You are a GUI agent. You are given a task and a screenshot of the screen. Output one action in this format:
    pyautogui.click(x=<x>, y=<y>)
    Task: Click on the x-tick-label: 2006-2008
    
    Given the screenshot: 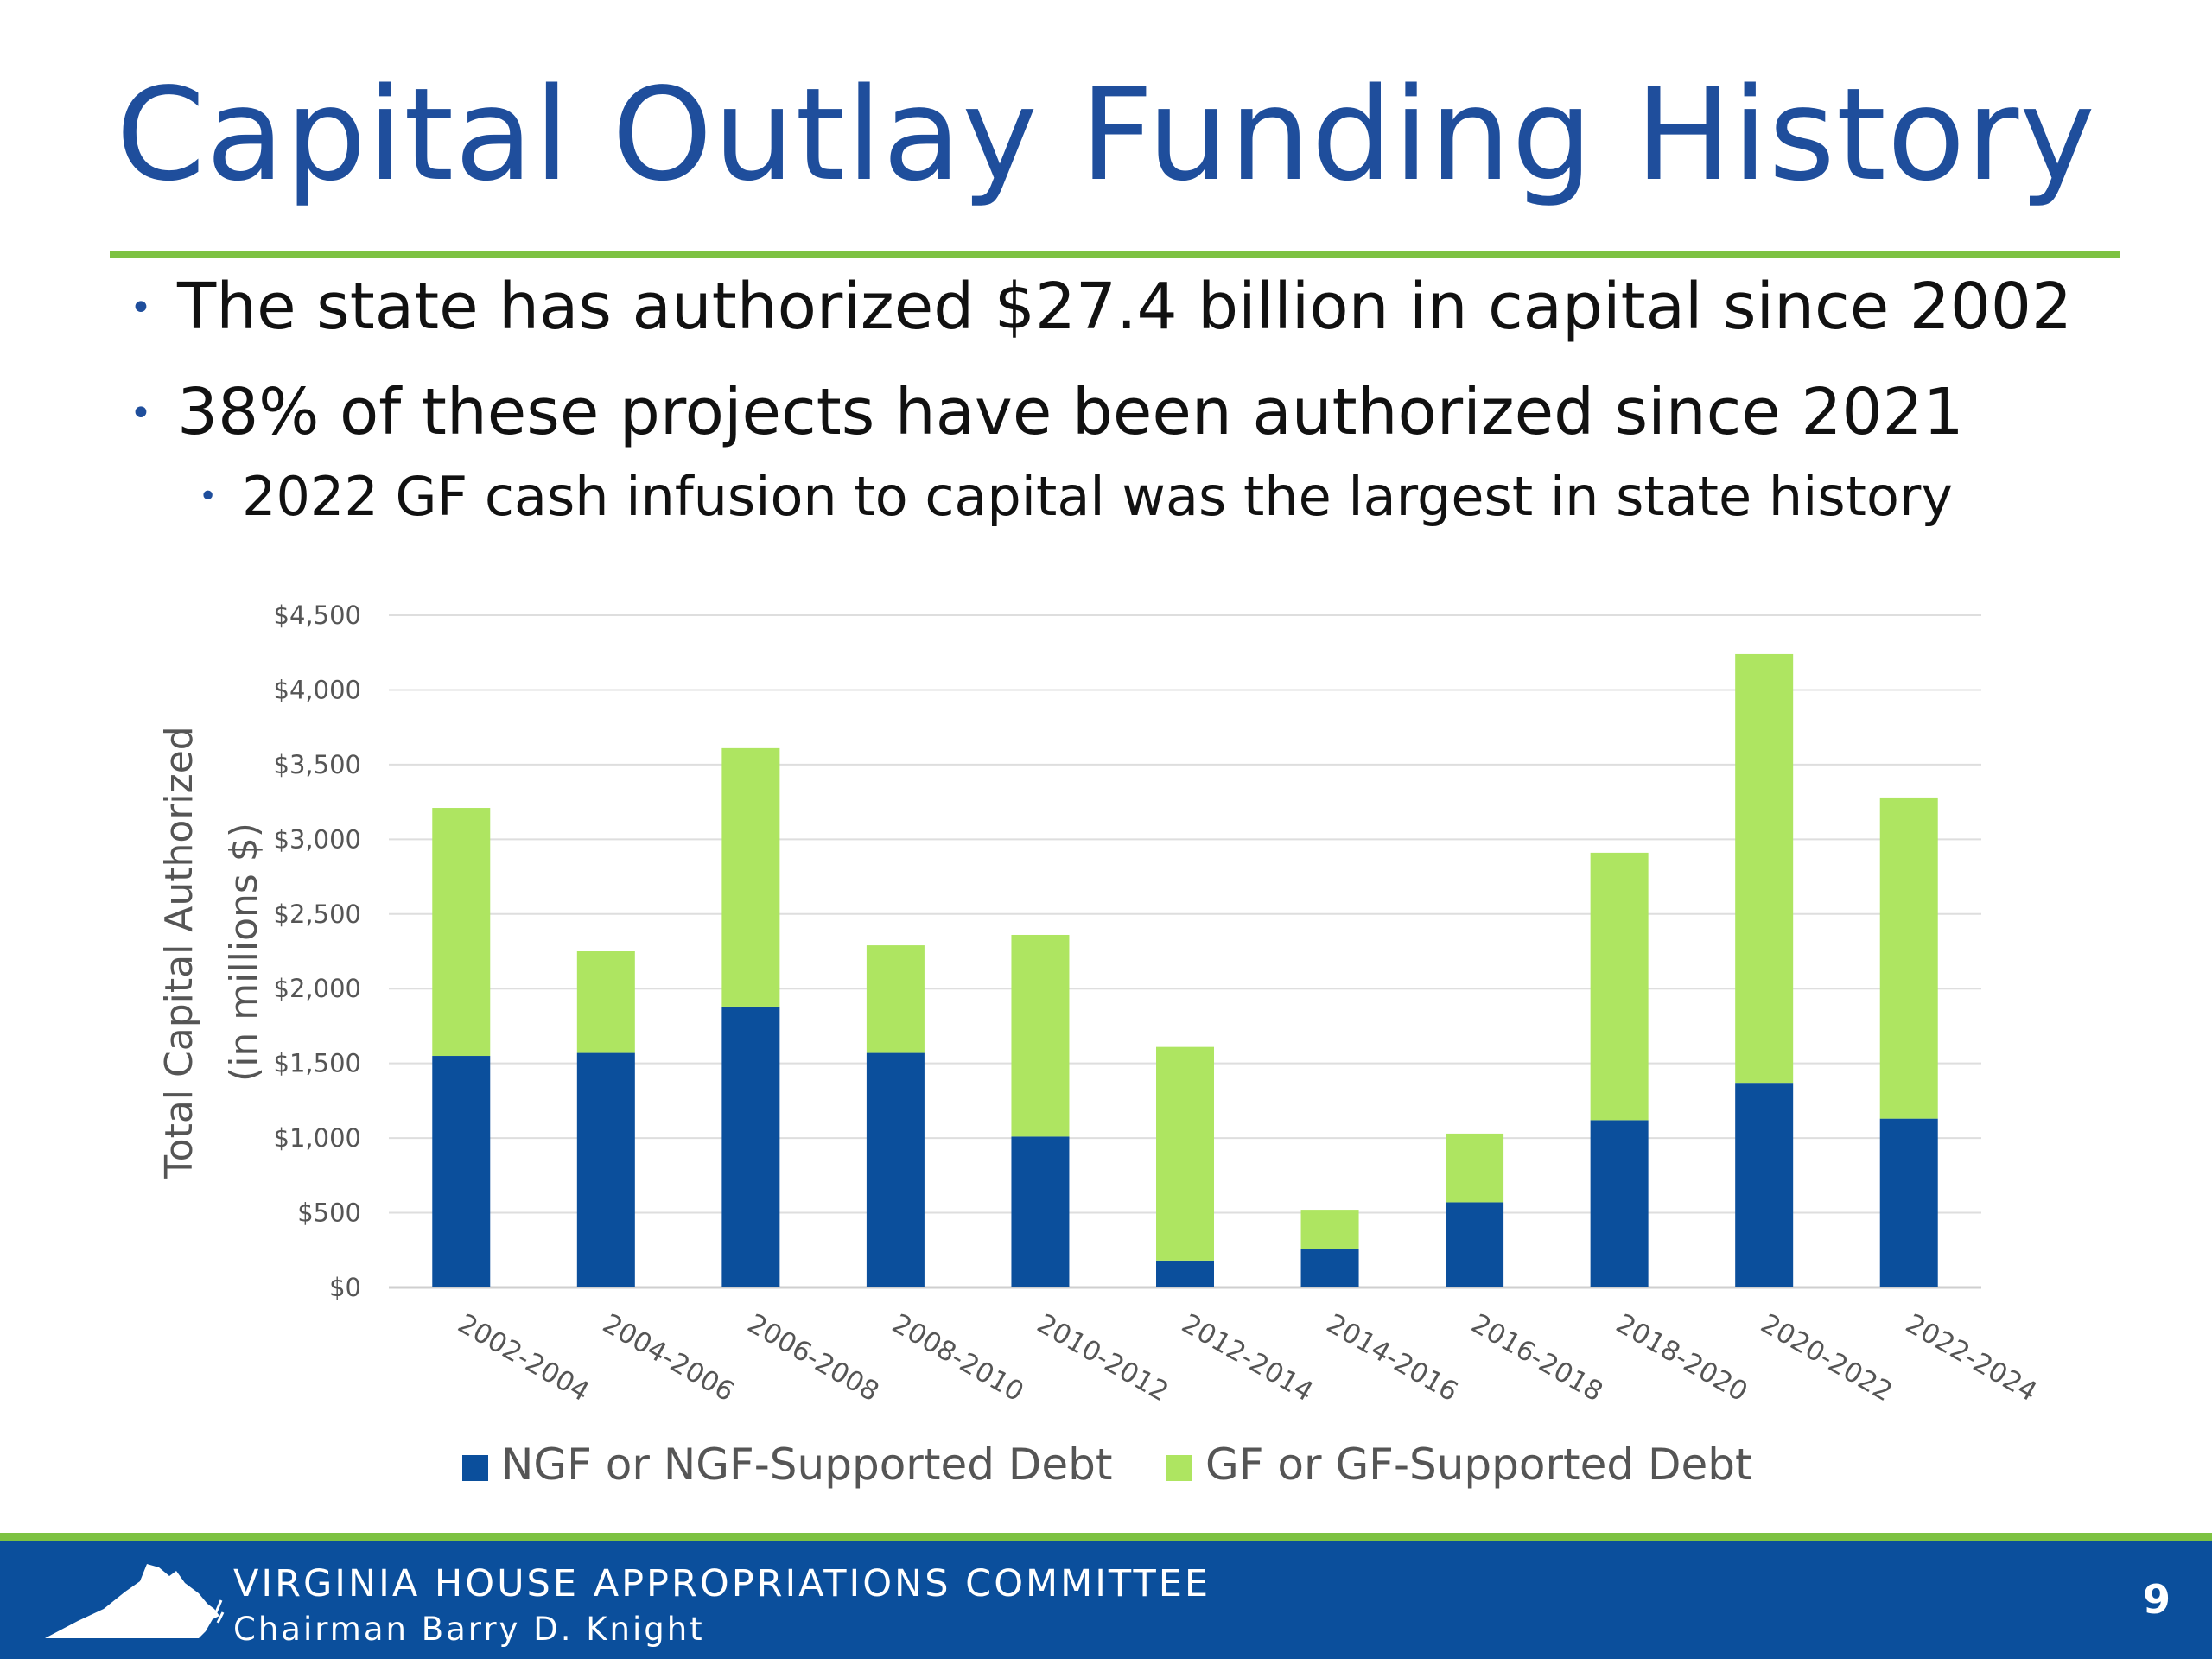 What is the action you would take?
    pyautogui.click(x=813, y=1358)
    